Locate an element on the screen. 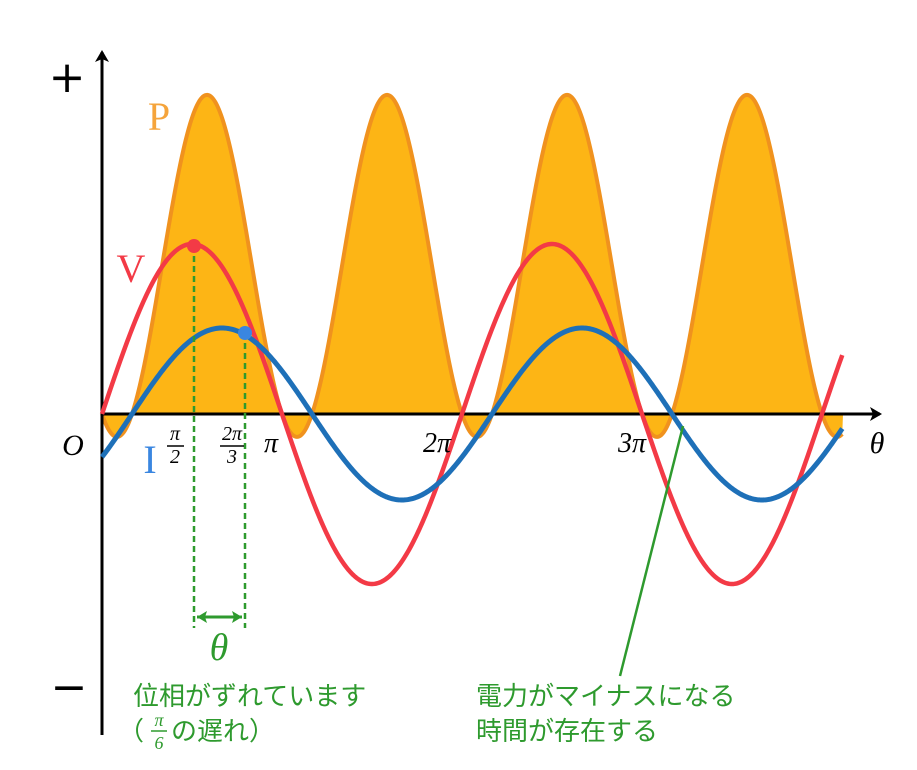 This screenshot has width=917, height=770. theta-axis-label: θ is located at coordinates (877, 443).